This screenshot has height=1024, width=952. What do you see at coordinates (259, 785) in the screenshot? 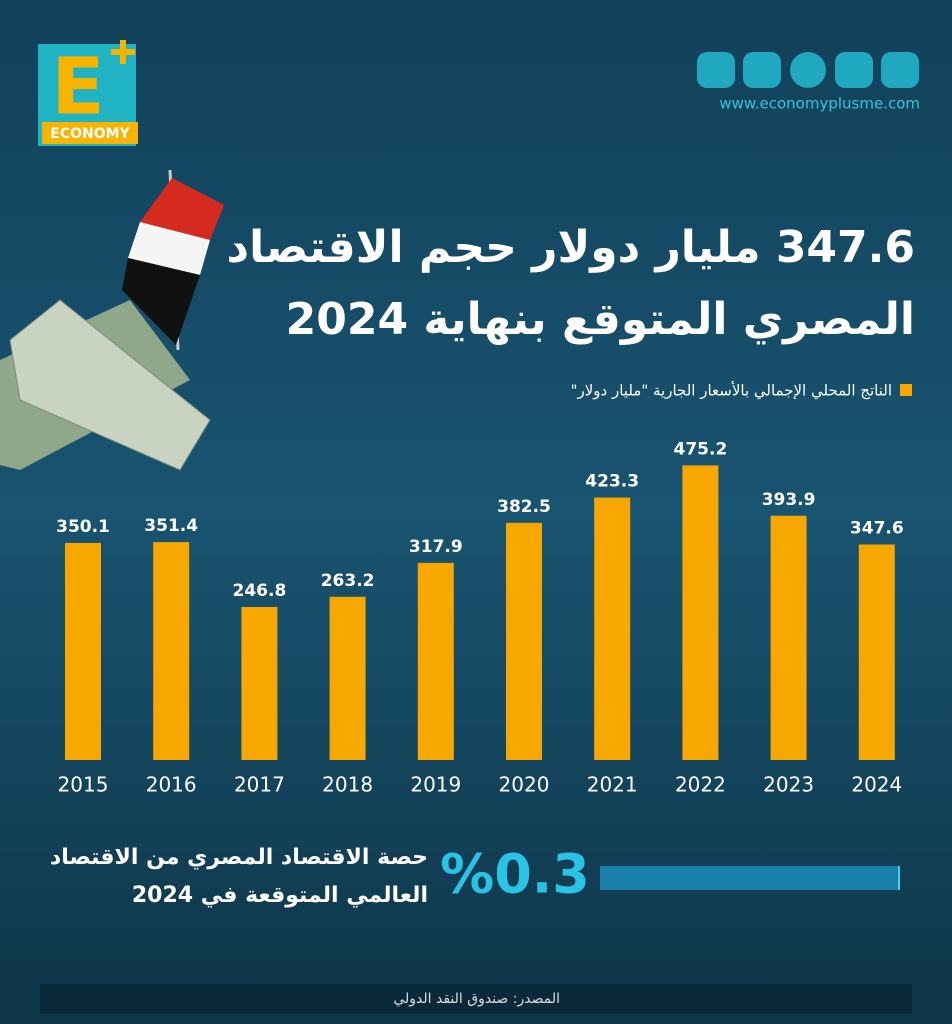
I see `x-tick-label: 2017` at bounding box center [259, 785].